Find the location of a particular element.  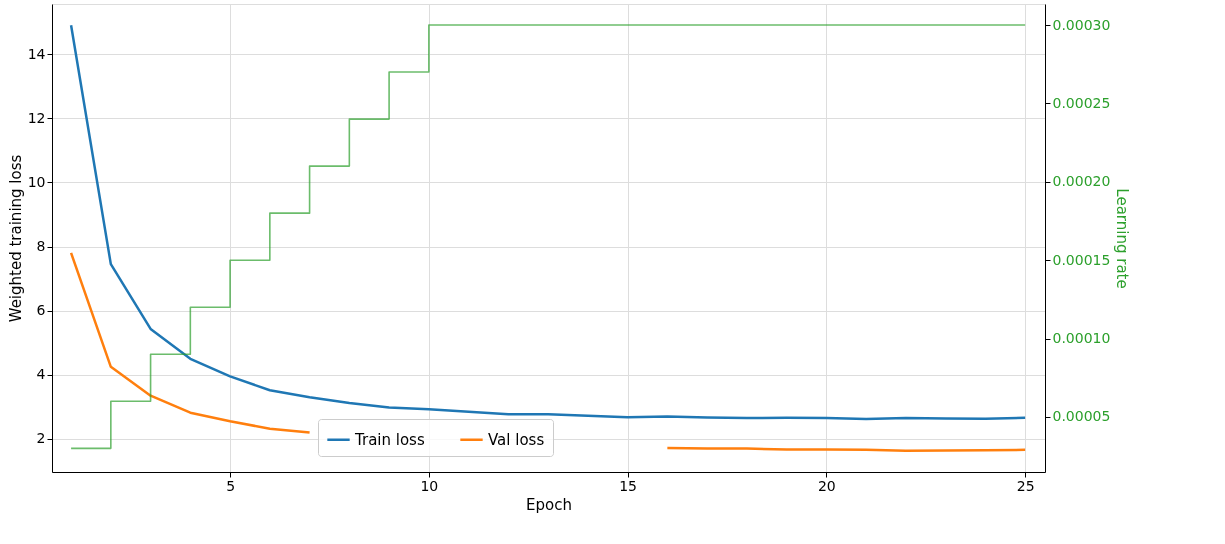

y-tick-label: 6 is located at coordinates (41, 310).